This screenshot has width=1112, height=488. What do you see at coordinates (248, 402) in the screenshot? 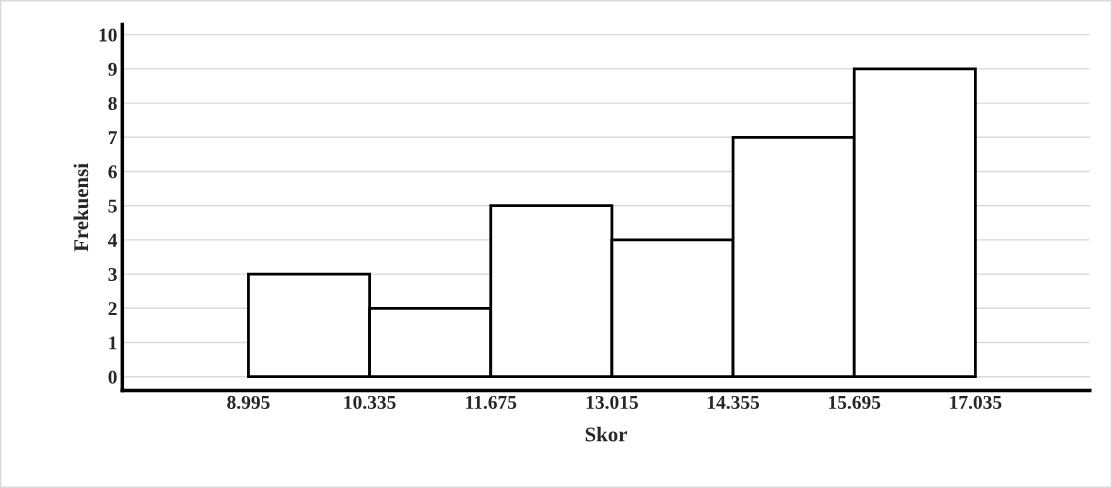
I see `x-tick-label: 8.995` at bounding box center [248, 402].